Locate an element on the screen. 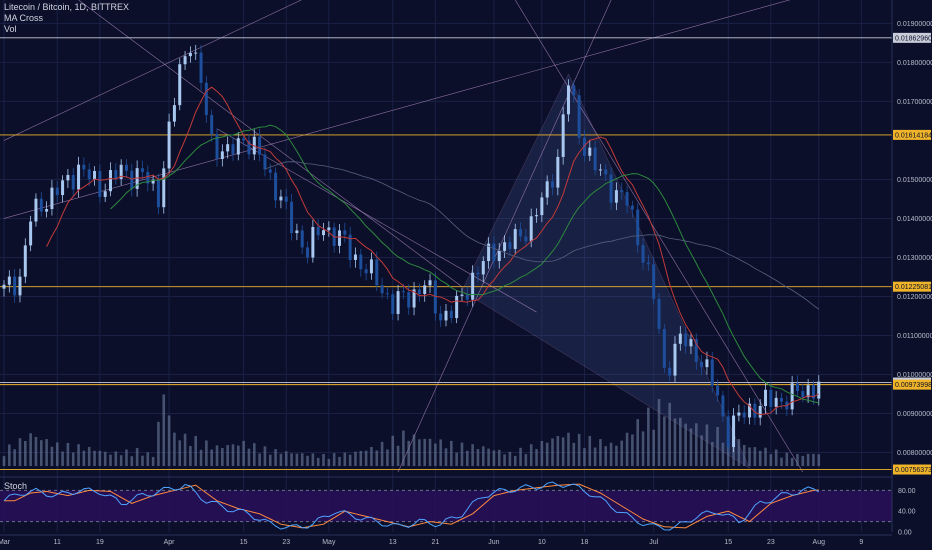 The height and width of the screenshot is (550, 932). time-tick-label: 9 is located at coordinates (861, 542).